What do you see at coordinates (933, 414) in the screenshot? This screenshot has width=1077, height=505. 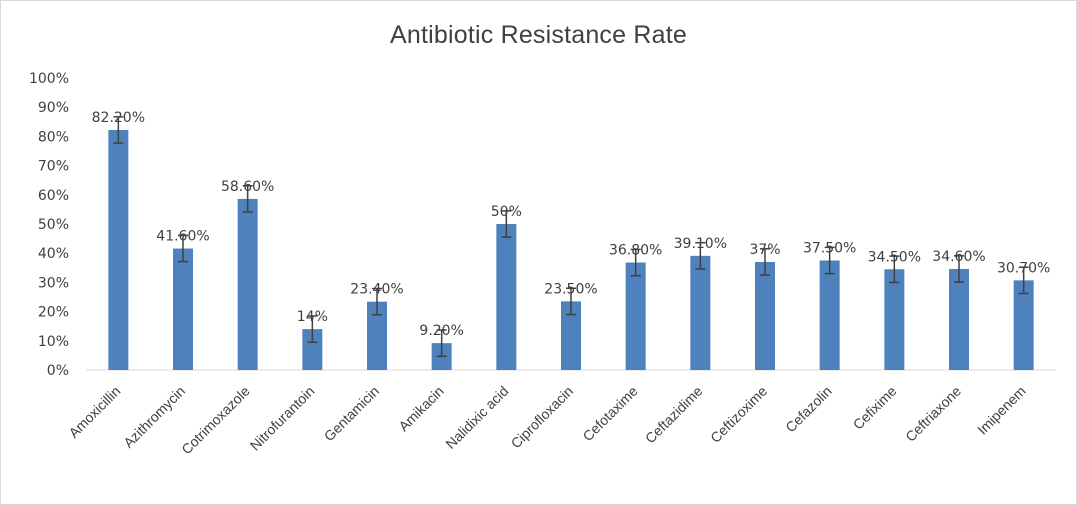 I see `category-label: Ceftriaxone` at bounding box center [933, 414].